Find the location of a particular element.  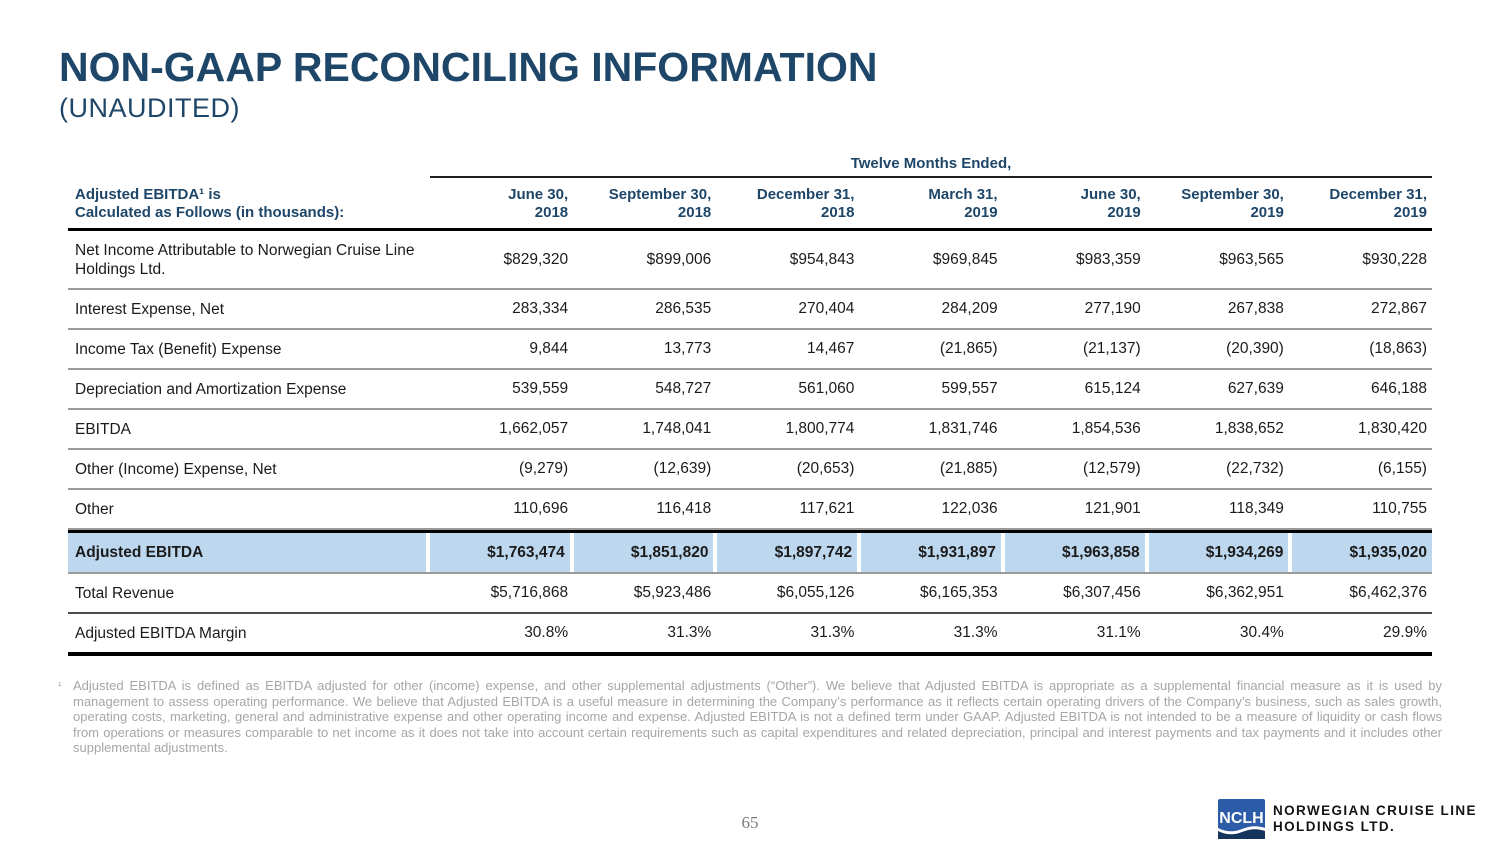

row-value: (9,279) is located at coordinates (544, 468).